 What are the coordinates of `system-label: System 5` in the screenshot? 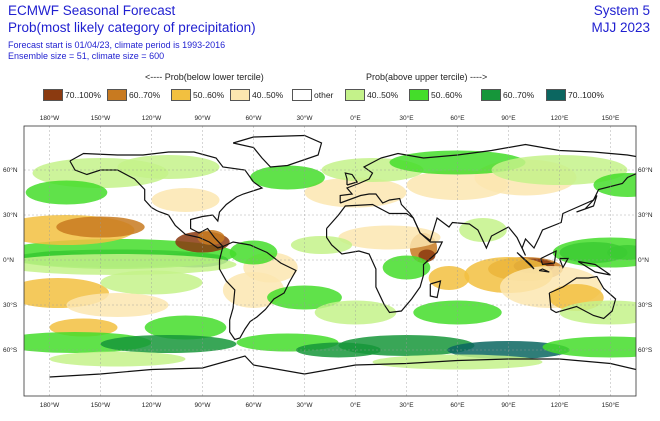 It's located at (622, 10).